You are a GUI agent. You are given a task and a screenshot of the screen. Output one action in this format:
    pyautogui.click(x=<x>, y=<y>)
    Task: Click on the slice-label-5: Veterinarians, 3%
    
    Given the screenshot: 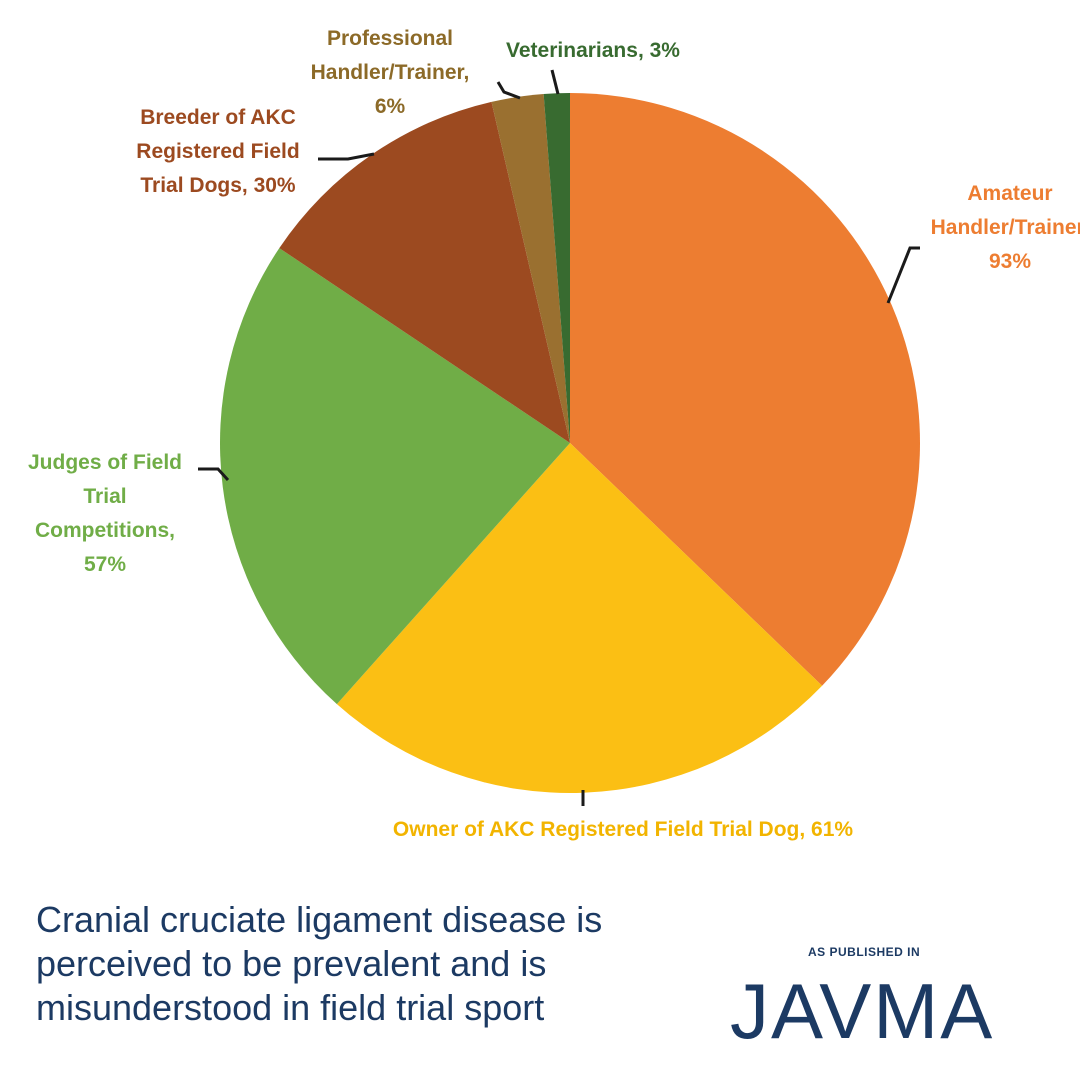 What is the action you would take?
    pyautogui.click(x=593, y=50)
    